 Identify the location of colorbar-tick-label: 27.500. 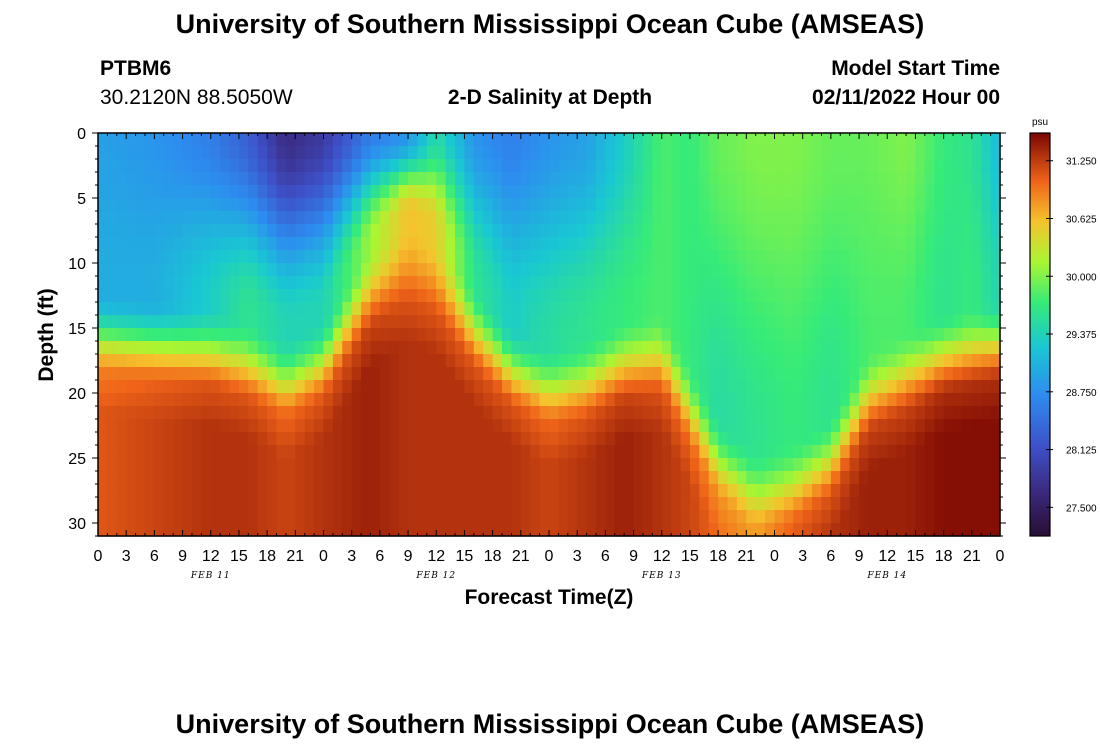
(1081, 508).